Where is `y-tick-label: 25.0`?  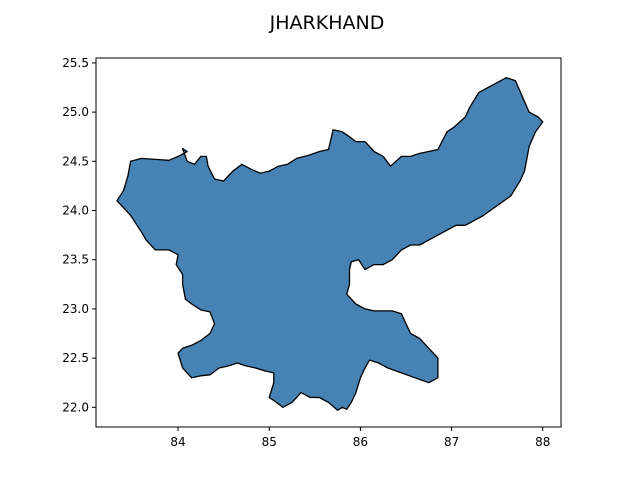 y-tick-label: 25.0 is located at coordinates (75, 112).